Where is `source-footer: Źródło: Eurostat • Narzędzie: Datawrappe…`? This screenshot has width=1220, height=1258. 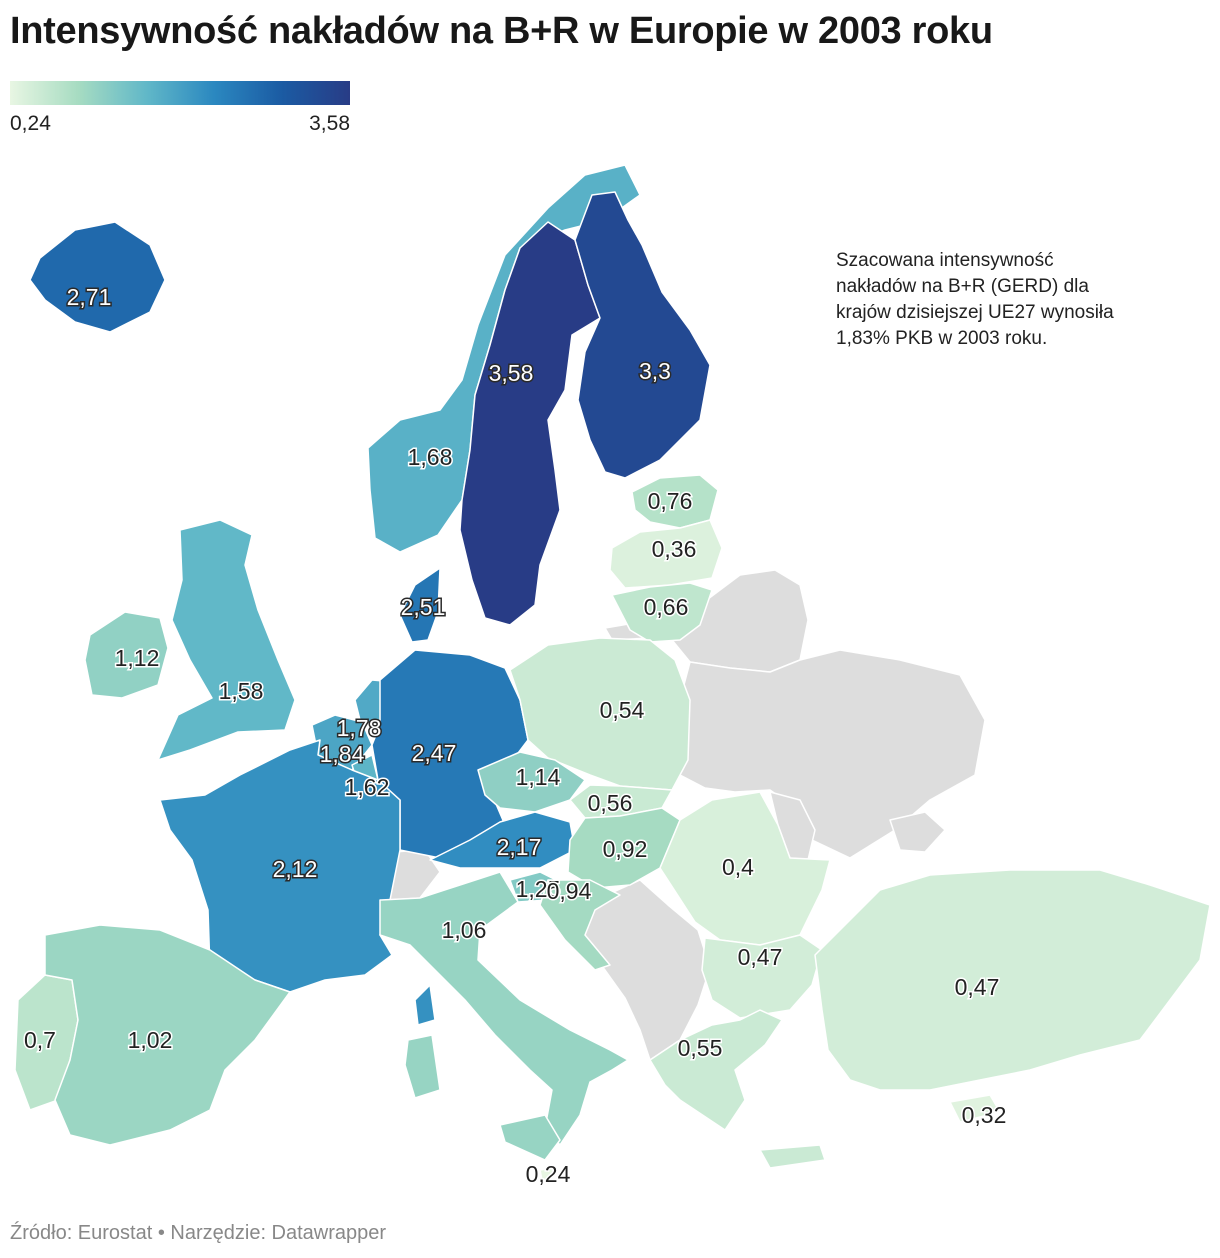
source-footer: Źródło: Eurostat • Narzędzie: Datawrappe… is located at coordinates (198, 1233).